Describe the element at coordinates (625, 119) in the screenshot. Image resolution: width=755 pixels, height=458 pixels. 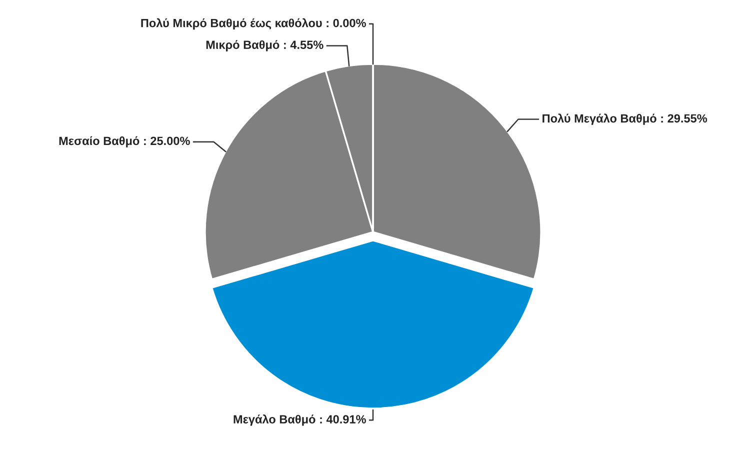
I see `slice-label: Πολύ Μεγάλο Βαθμό : 29.55%` at that location.